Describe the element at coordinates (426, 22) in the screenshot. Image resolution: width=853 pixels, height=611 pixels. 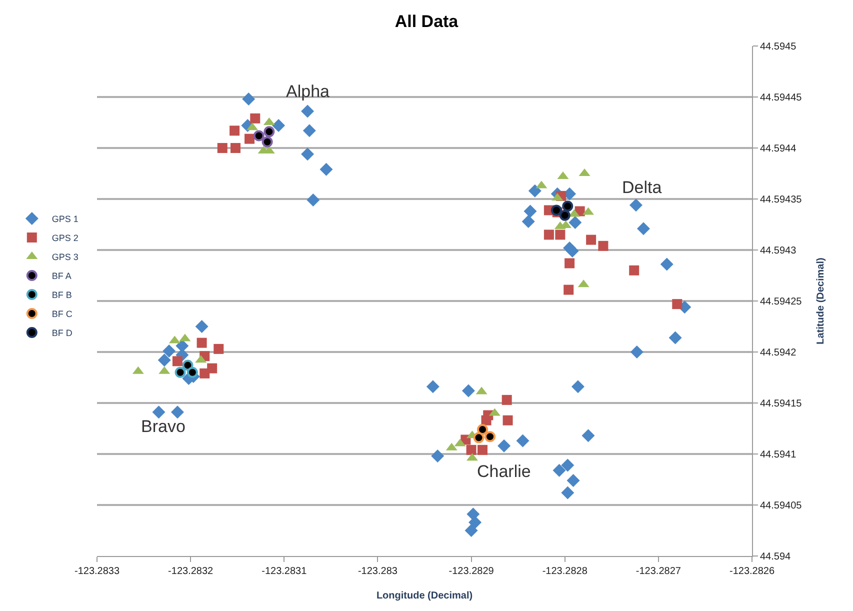
I see `chart-title: All Data` at that location.